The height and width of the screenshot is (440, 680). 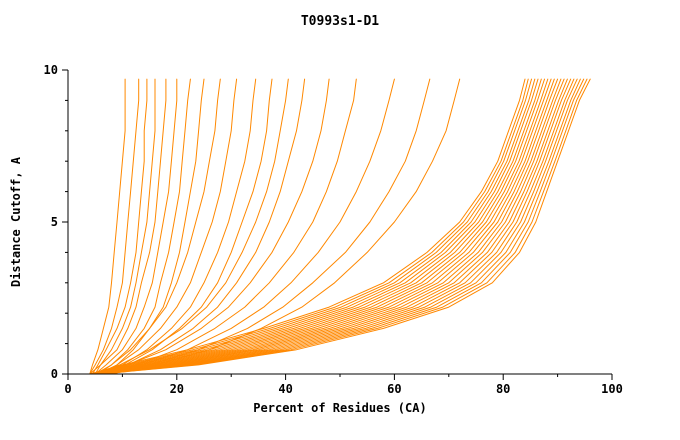 What do you see at coordinates (68, 389) in the screenshot?
I see `x-tick-label: 0` at bounding box center [68, 389].